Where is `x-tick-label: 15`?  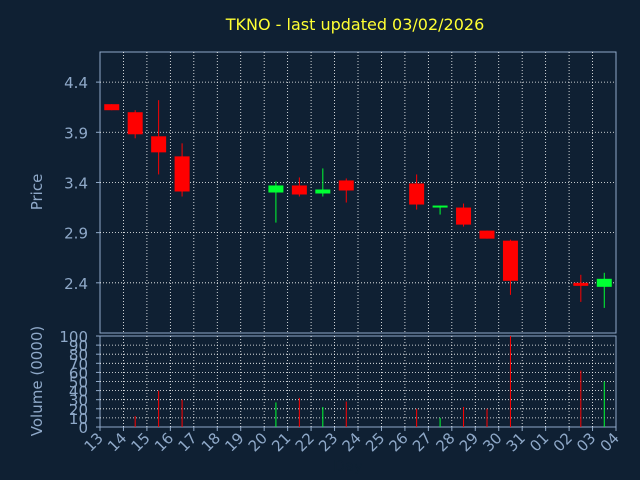
x-tick-label: 15 is located at coordinates (141, 442).